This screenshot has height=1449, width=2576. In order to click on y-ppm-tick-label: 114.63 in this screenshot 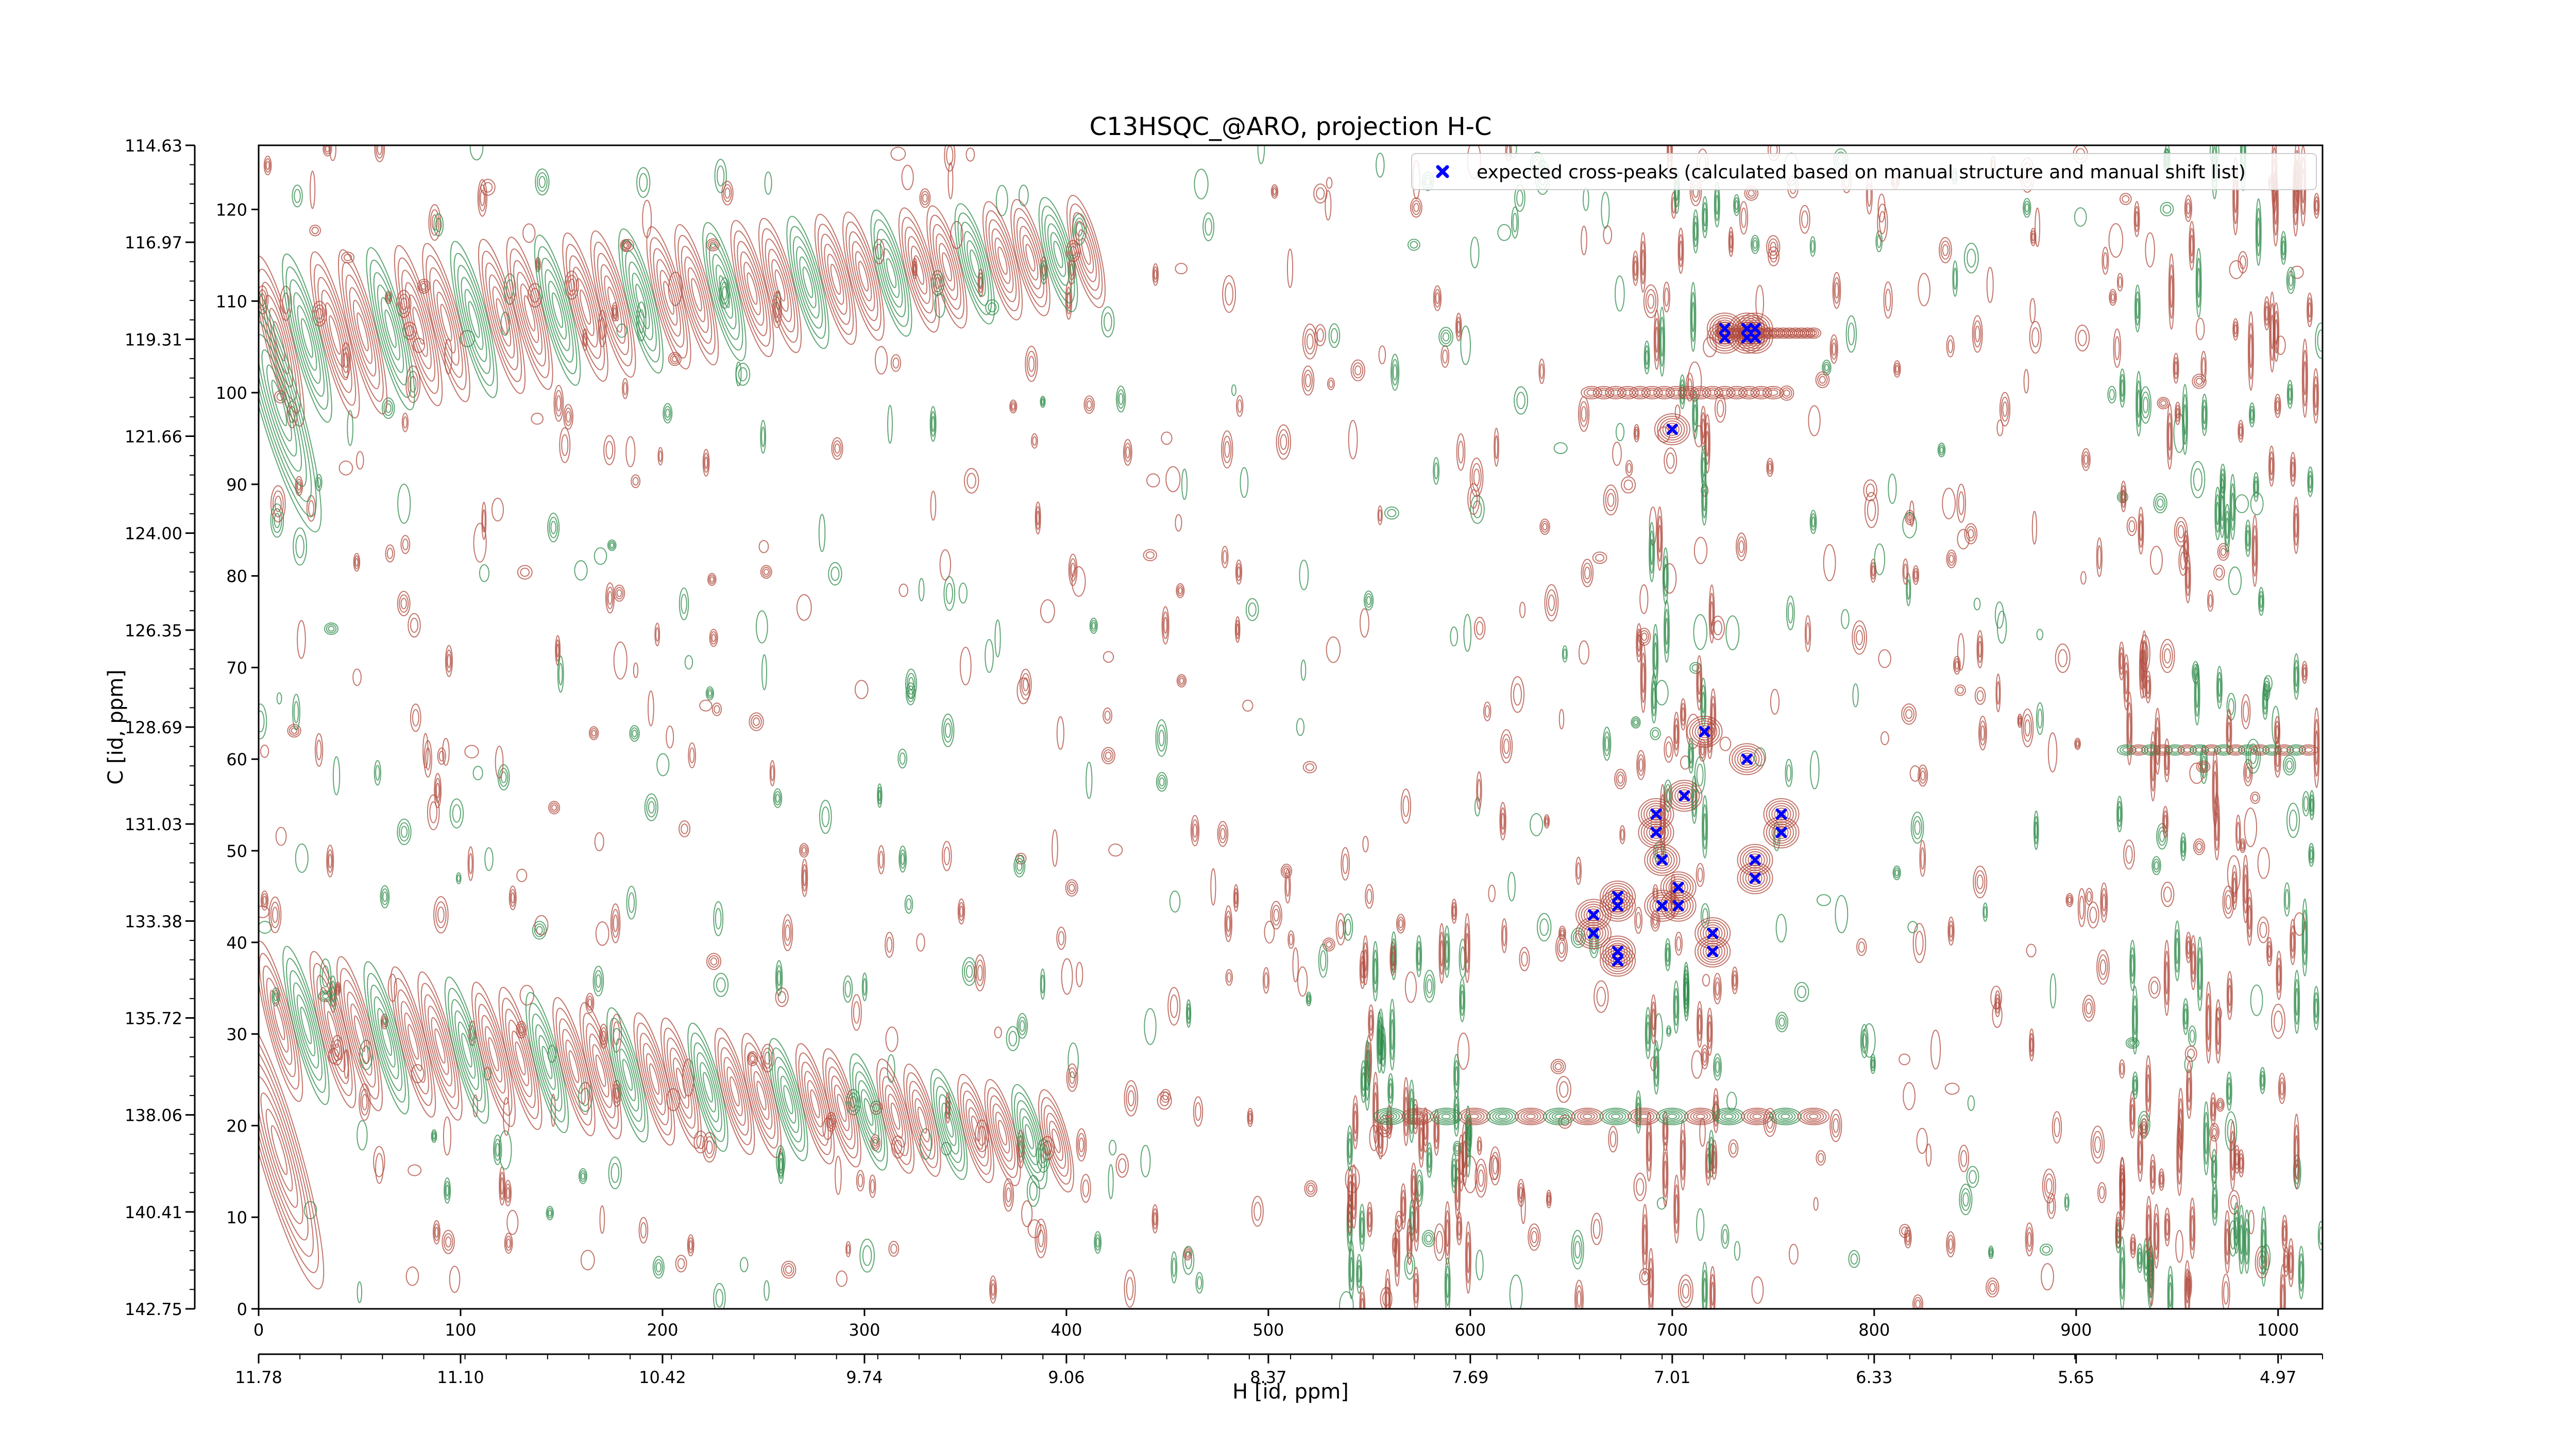, I will do `click(153, 146)`.